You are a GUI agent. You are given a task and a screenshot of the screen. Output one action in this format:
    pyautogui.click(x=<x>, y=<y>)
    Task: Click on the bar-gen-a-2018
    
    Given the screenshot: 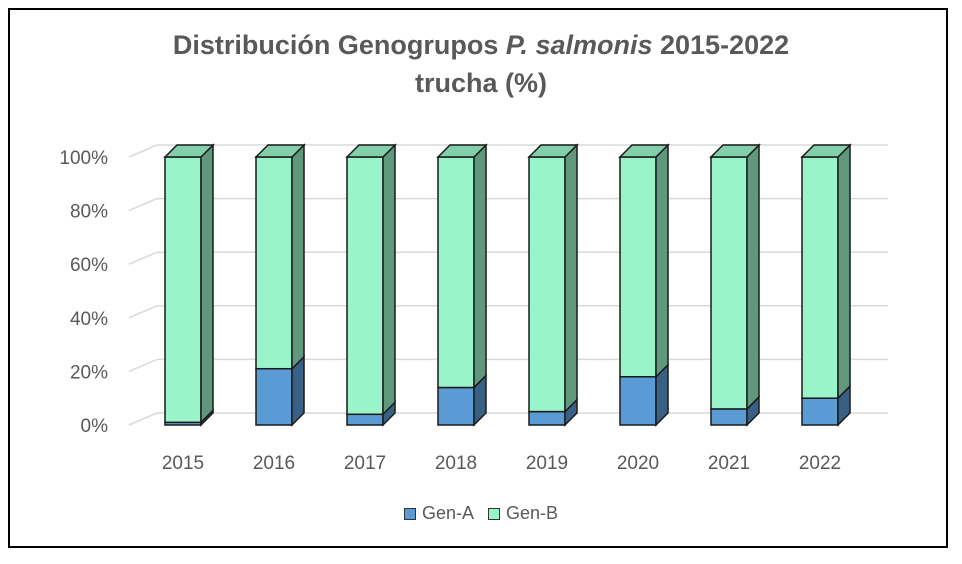 What is the action you would take?
    pyautogui.click(x=456, y=406)
    